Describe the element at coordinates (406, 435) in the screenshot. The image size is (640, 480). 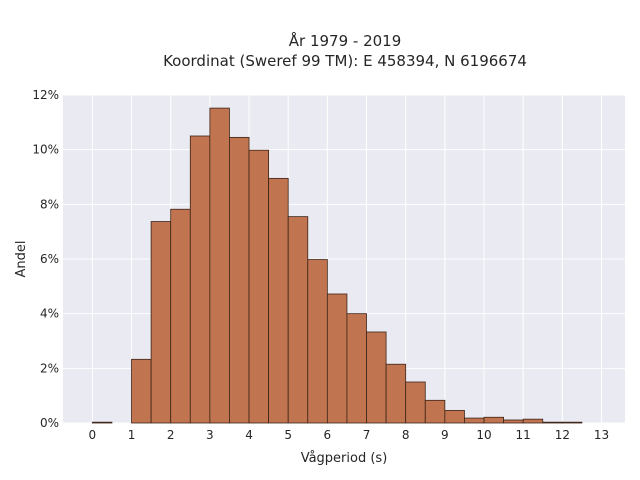
I see `x-tick-label: 8` at that location.